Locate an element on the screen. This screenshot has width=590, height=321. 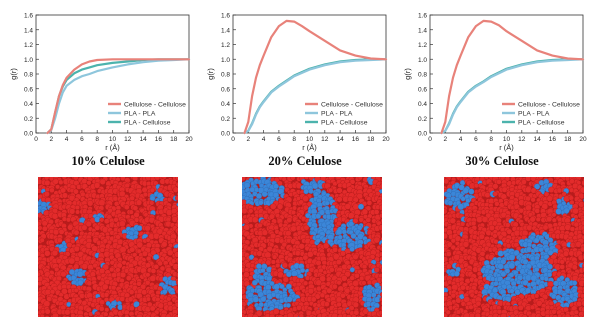
y-tick-label: 1.0 is located at coordinates (422, 60).